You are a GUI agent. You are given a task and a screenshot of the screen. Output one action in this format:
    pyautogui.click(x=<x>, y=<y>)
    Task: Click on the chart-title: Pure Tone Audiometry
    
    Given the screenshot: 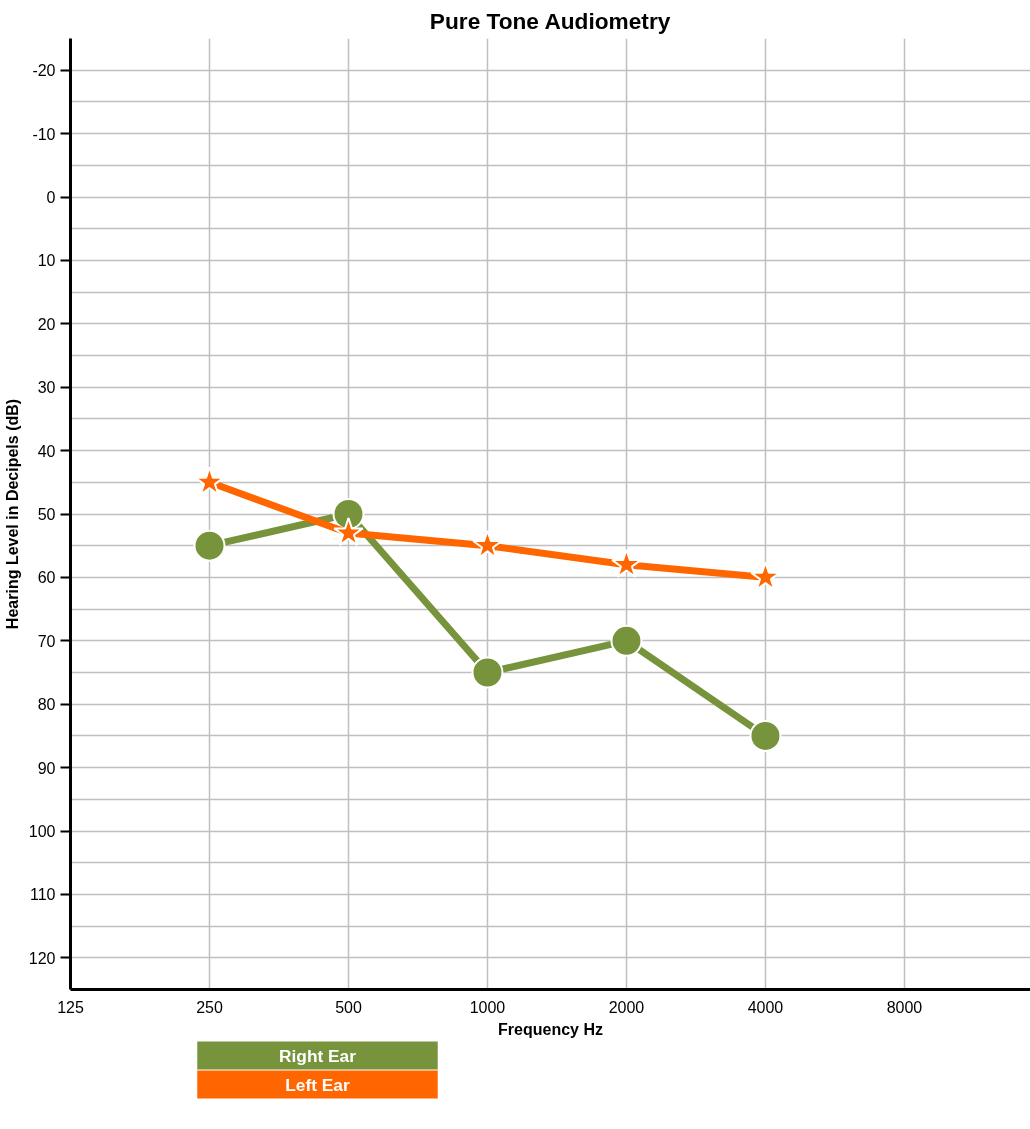 What is the action you would take?
    pyautogui.click(x=550, y=20)
    